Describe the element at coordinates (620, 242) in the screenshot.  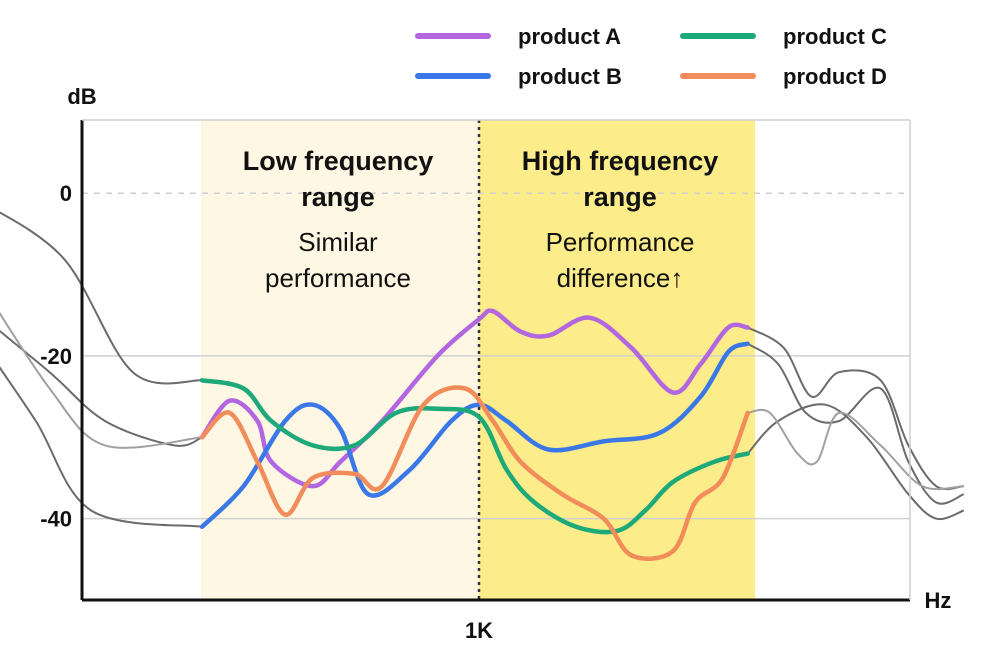
I see `region-subtitle: Performance` at that location.